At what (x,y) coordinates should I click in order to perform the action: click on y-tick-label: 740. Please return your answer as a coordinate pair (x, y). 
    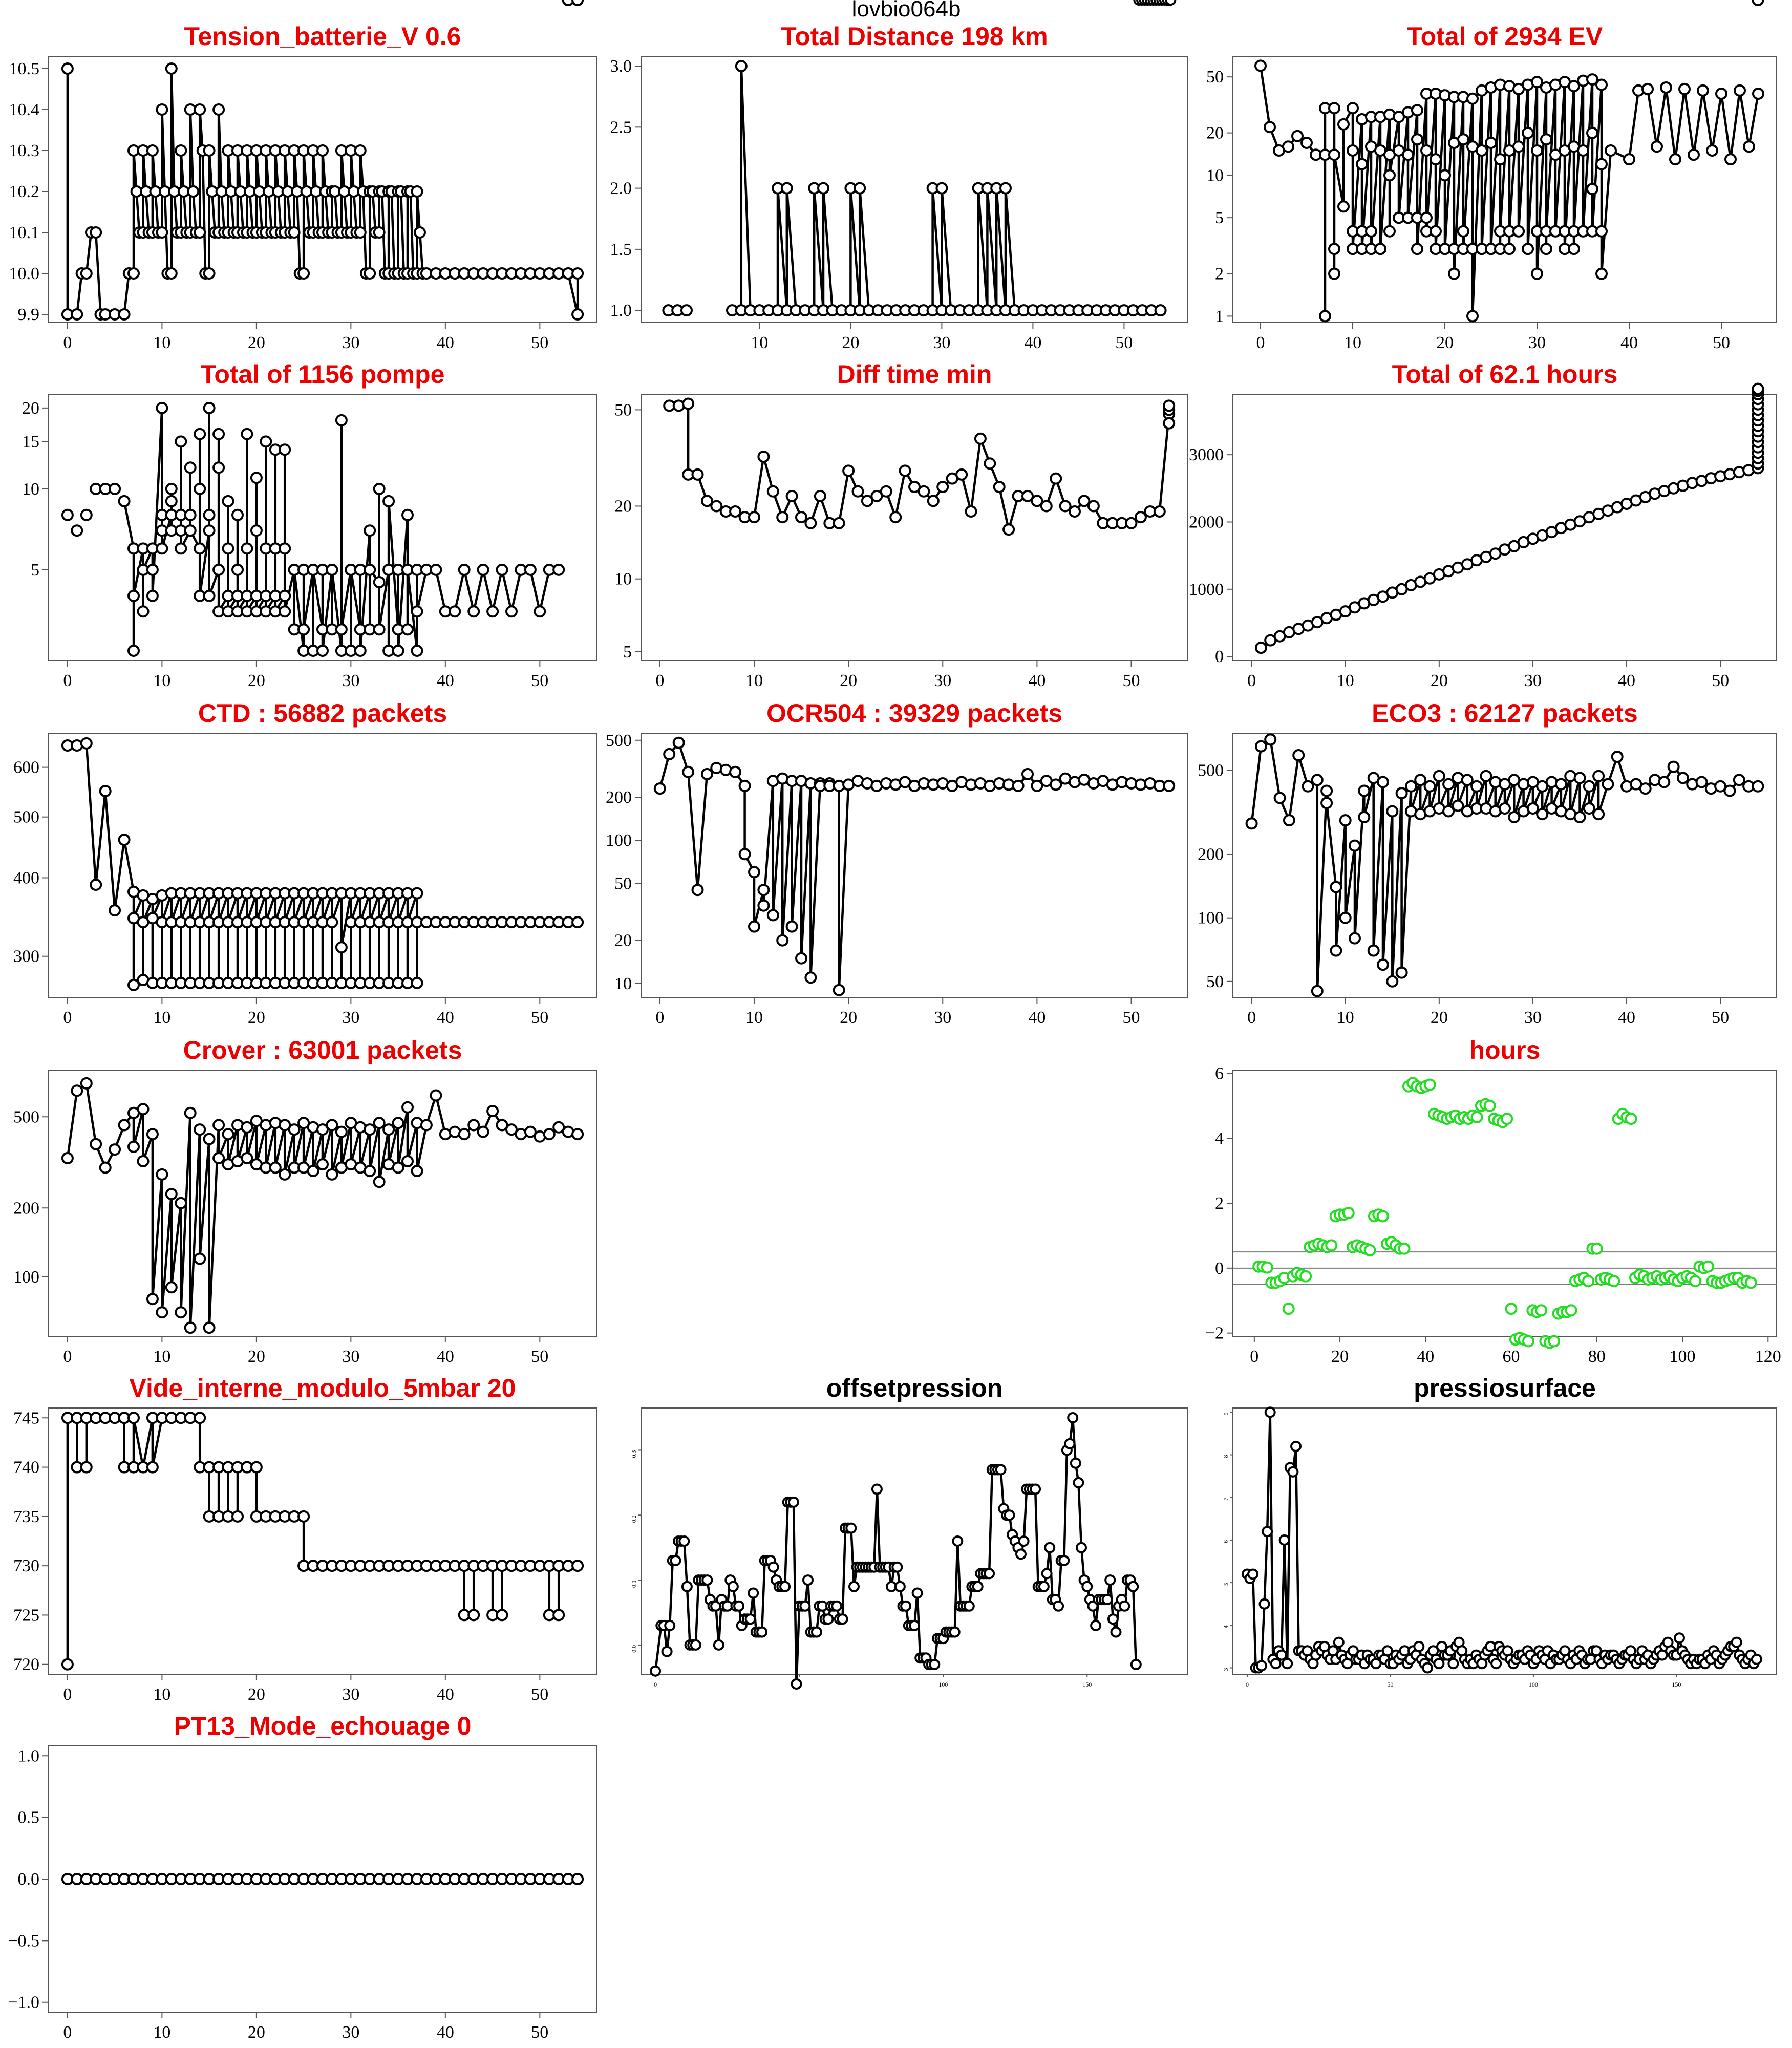
    Looking at the image, I should click on (26, 1467).